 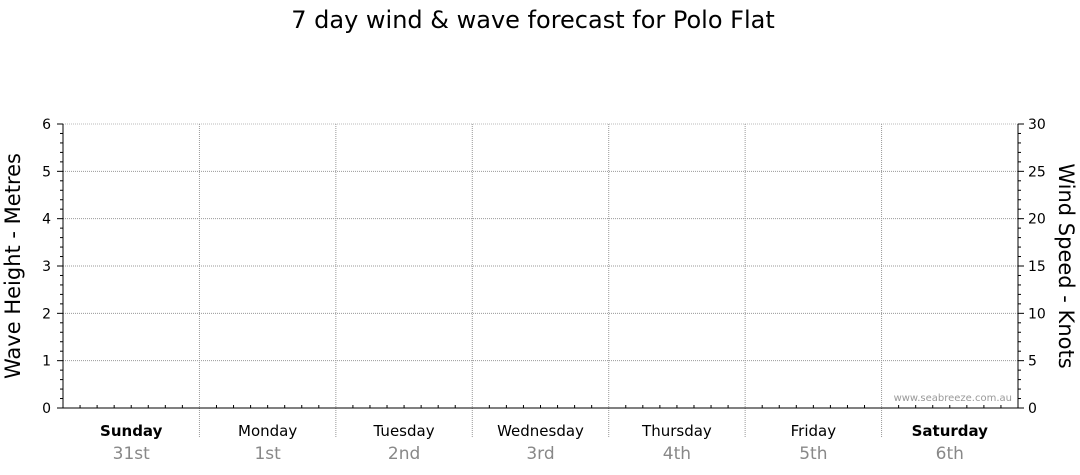 I want to click on left-tick-label: 6, so click(x=46, y=125).